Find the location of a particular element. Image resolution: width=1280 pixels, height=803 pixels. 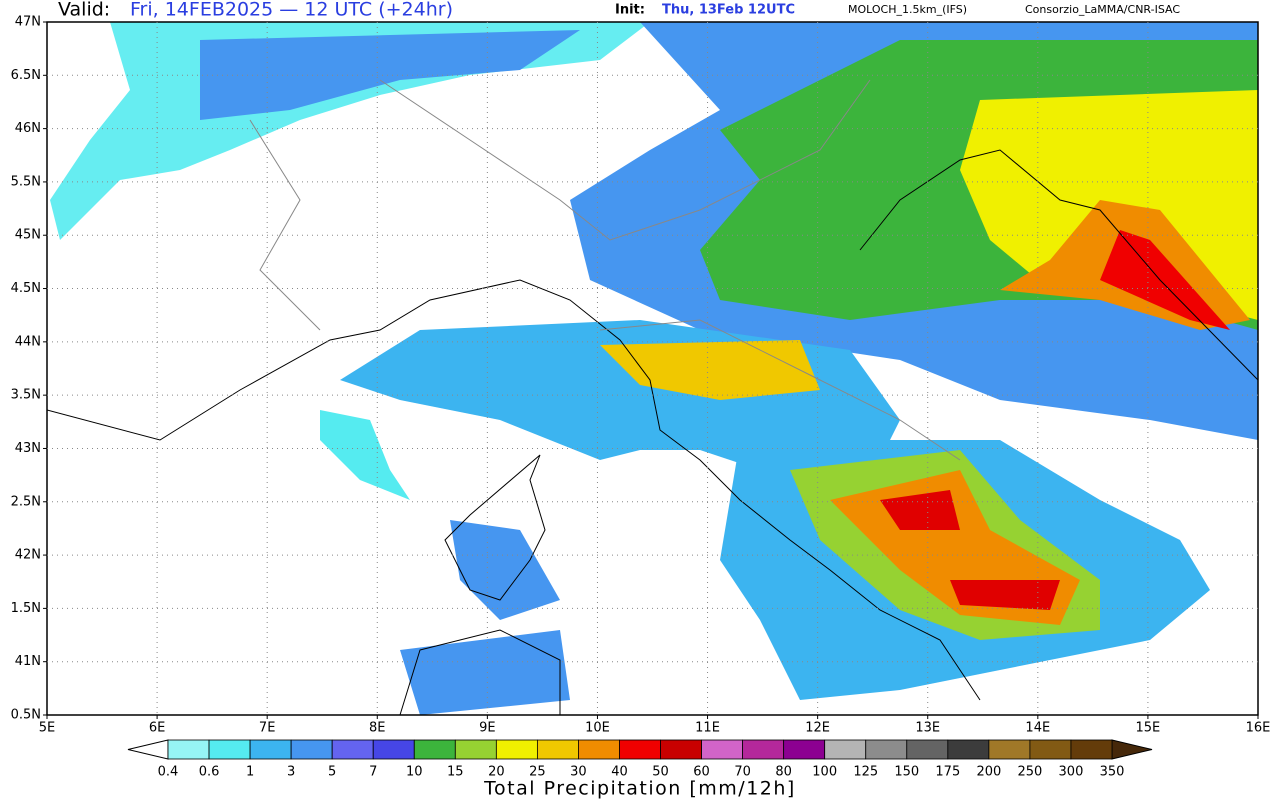

colorbar-label: 100 is located at coordinates (824, 772).